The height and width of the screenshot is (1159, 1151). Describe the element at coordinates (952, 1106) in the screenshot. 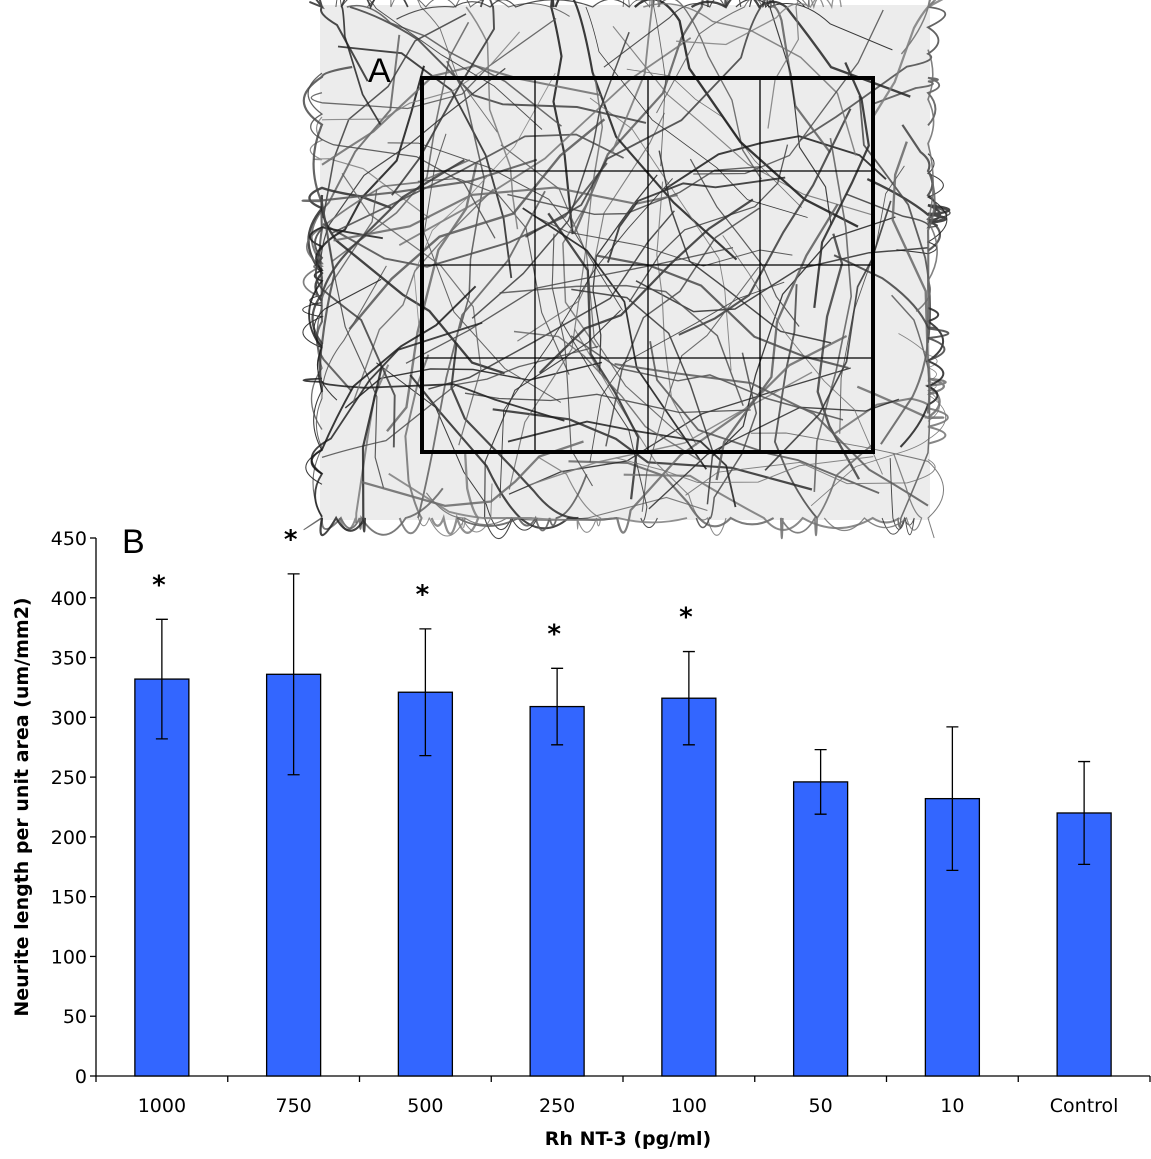

I see `x-tick-label: 10` at that location.